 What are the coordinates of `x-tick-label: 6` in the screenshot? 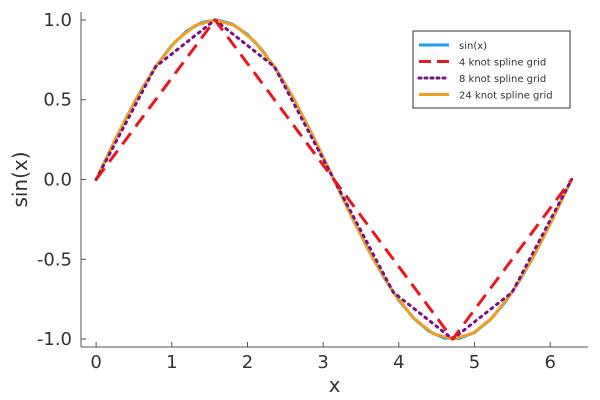 It's located at (549, 362).